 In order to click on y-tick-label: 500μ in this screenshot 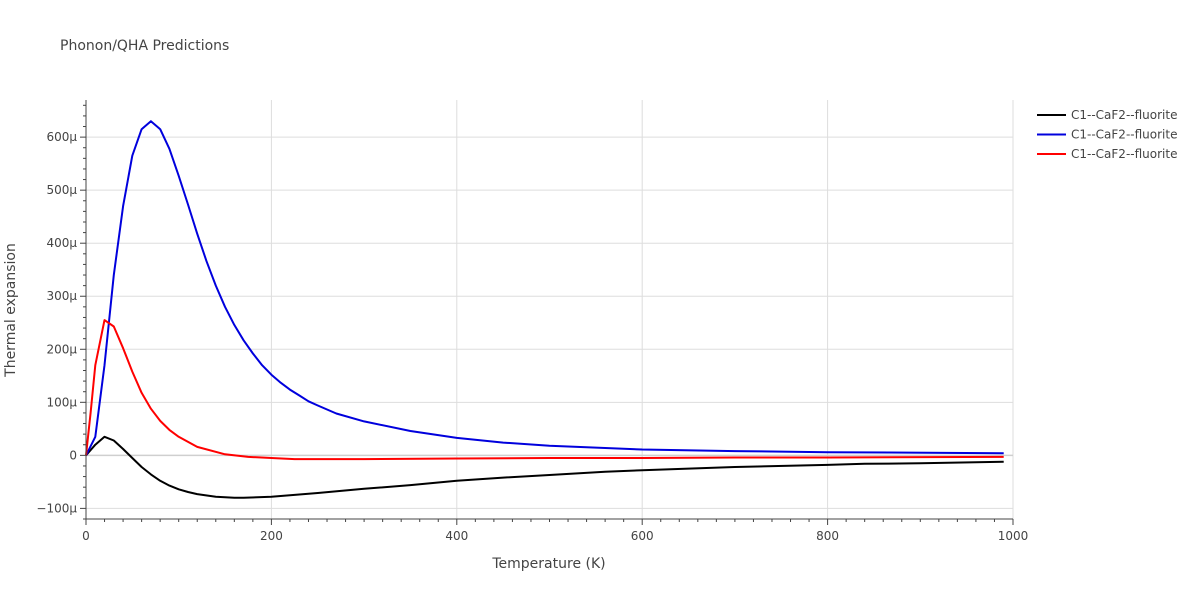, I will do `click(61, 190)`.